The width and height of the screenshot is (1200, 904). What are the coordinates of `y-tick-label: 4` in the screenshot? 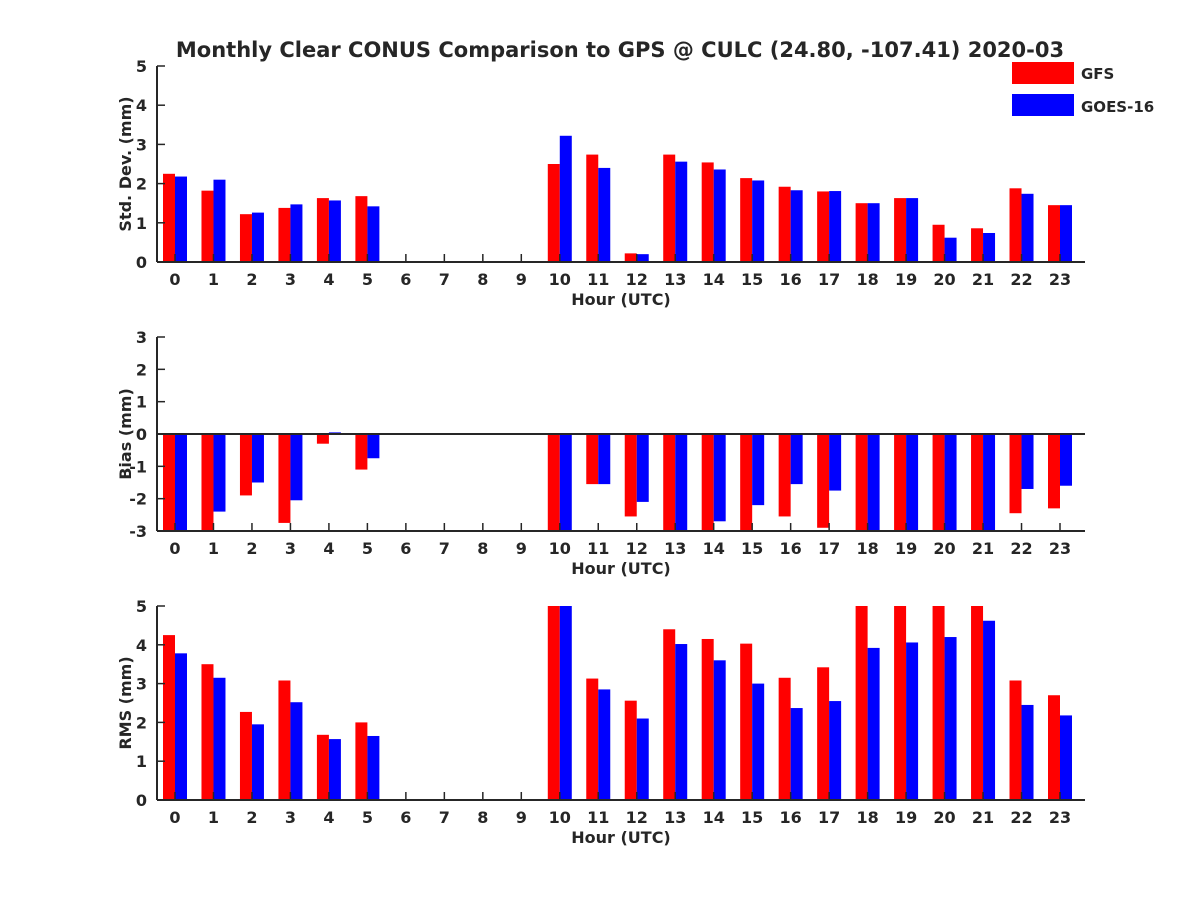 It's located at (141, 105).